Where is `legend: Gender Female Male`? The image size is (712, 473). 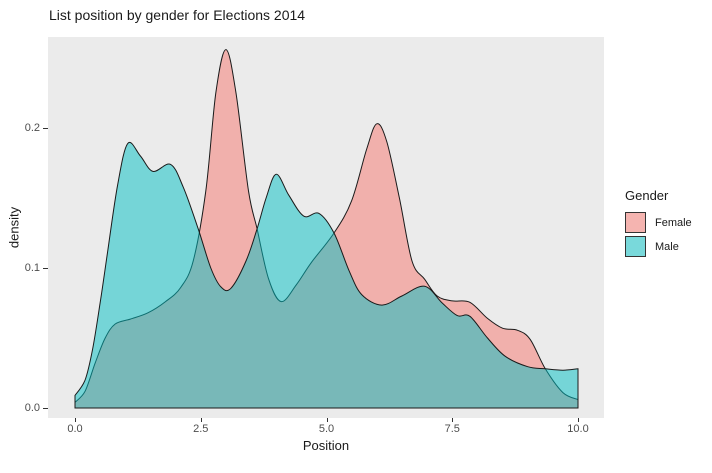
legend: Gender Female Male is located at coordinates (658, 224).